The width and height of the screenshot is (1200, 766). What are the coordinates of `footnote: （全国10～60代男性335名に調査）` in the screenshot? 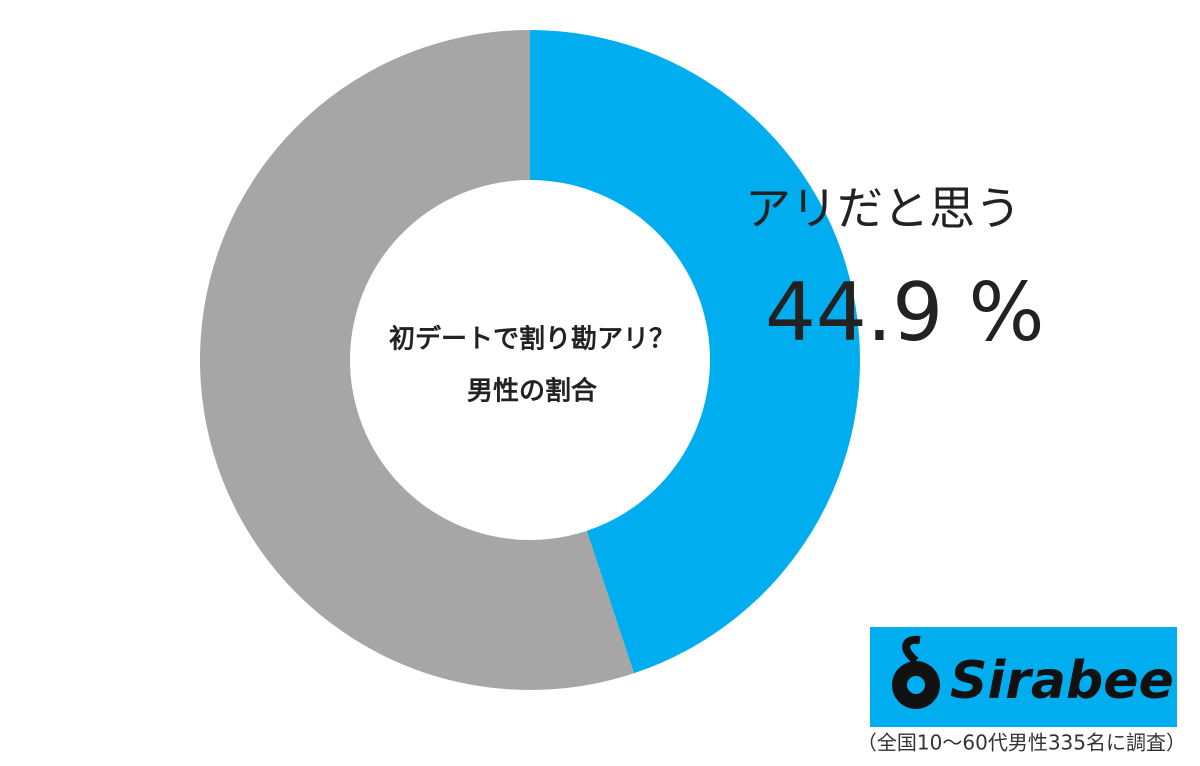 It's located at (1021, 743).